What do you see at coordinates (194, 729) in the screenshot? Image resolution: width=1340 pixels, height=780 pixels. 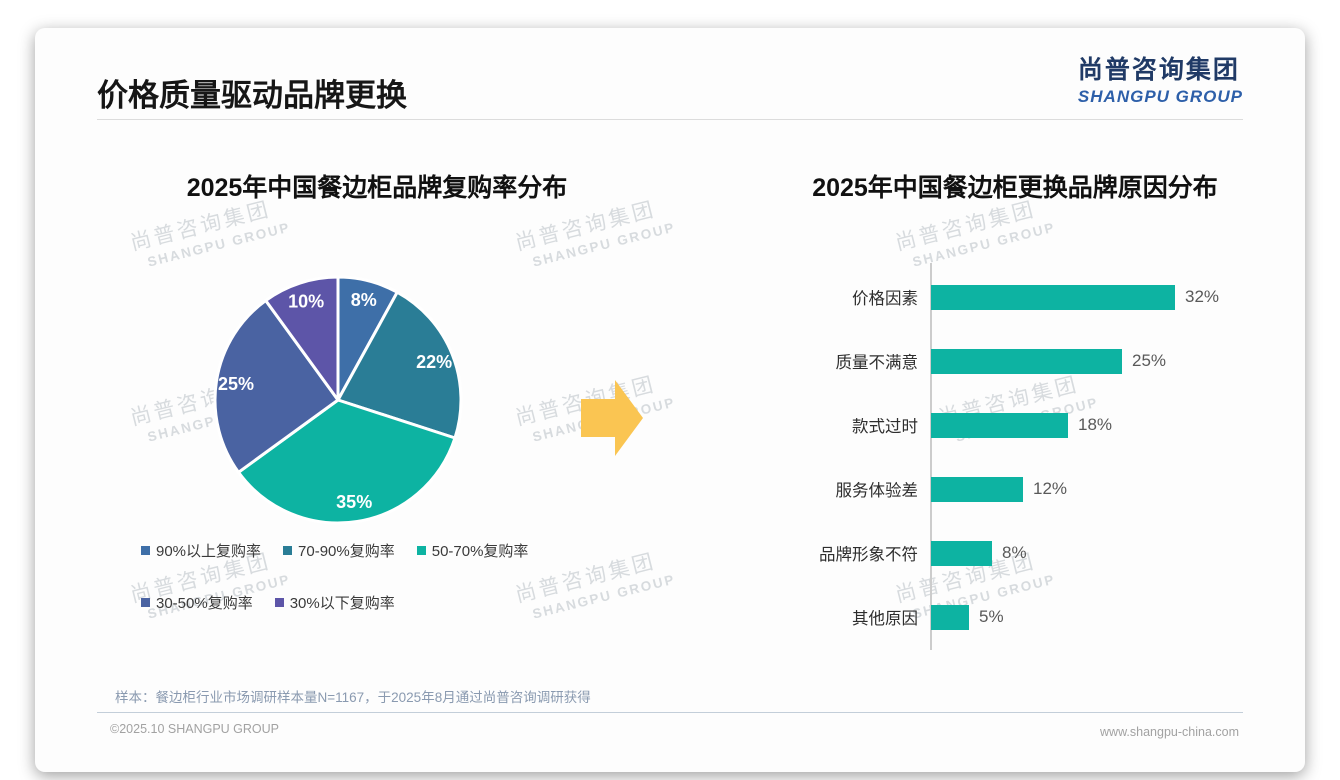 I see `copyright-text: ©2025.10 SHANGPU GROUP` at bounding box center [194, 729].